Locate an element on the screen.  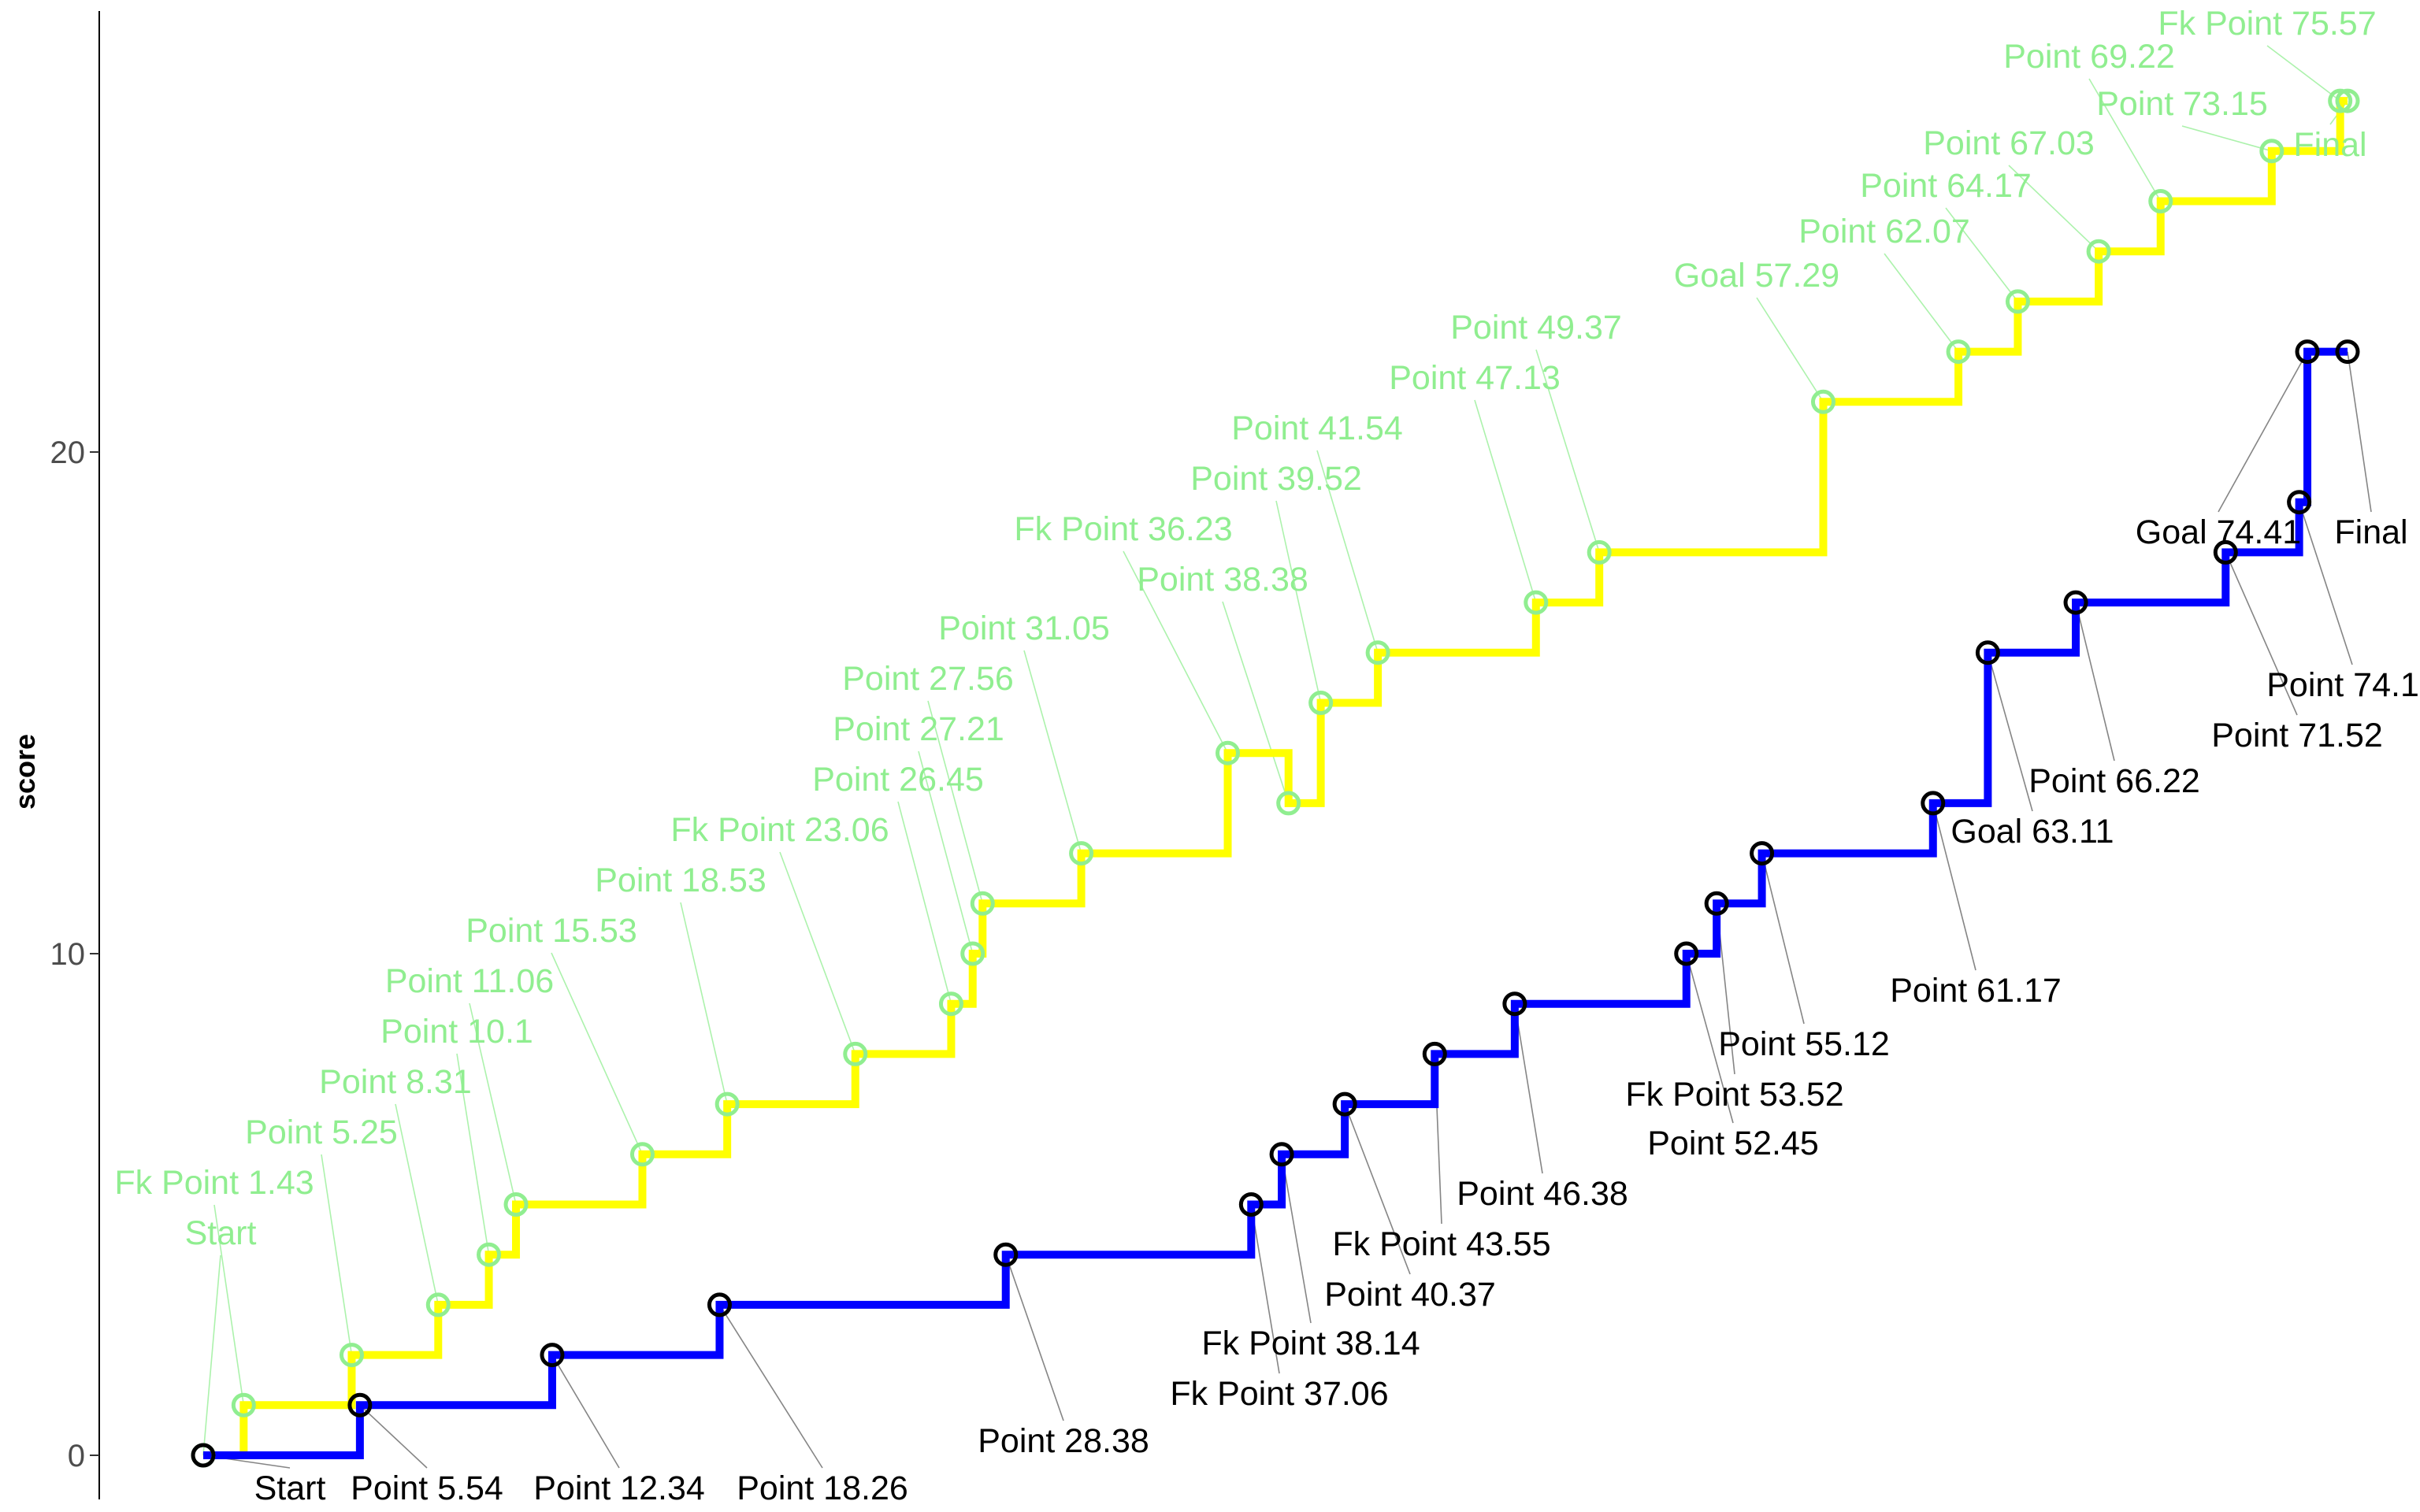
event-label: Fk Point 1.43 is located at coordinates (214, 1183).